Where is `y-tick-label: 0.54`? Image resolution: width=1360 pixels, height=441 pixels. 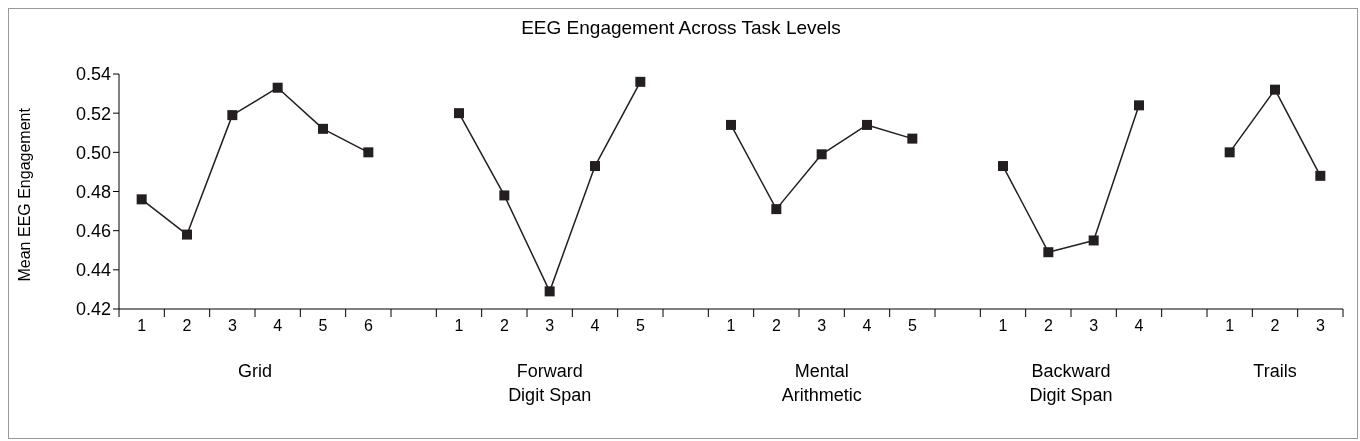
y-tick-label: 0.54 is located at coordinates (93, 74).